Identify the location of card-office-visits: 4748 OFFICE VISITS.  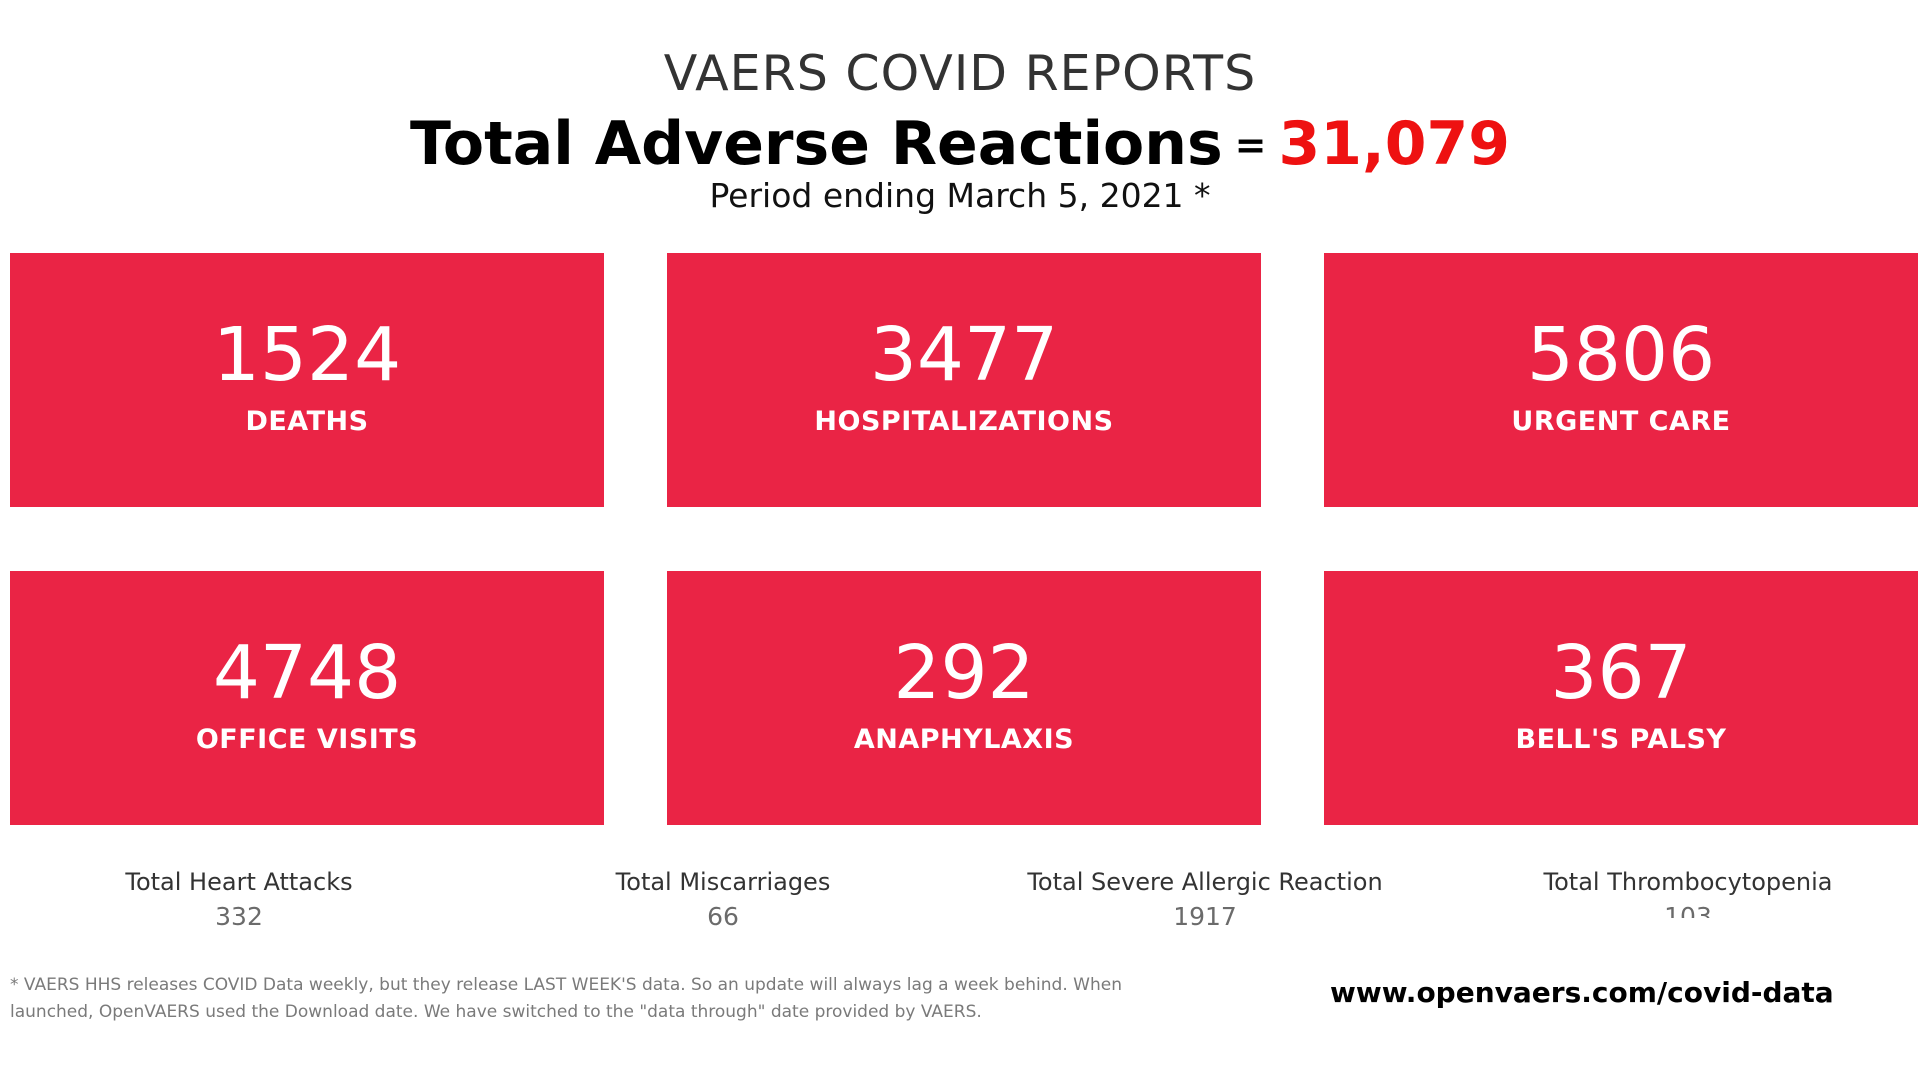
(307, 698).